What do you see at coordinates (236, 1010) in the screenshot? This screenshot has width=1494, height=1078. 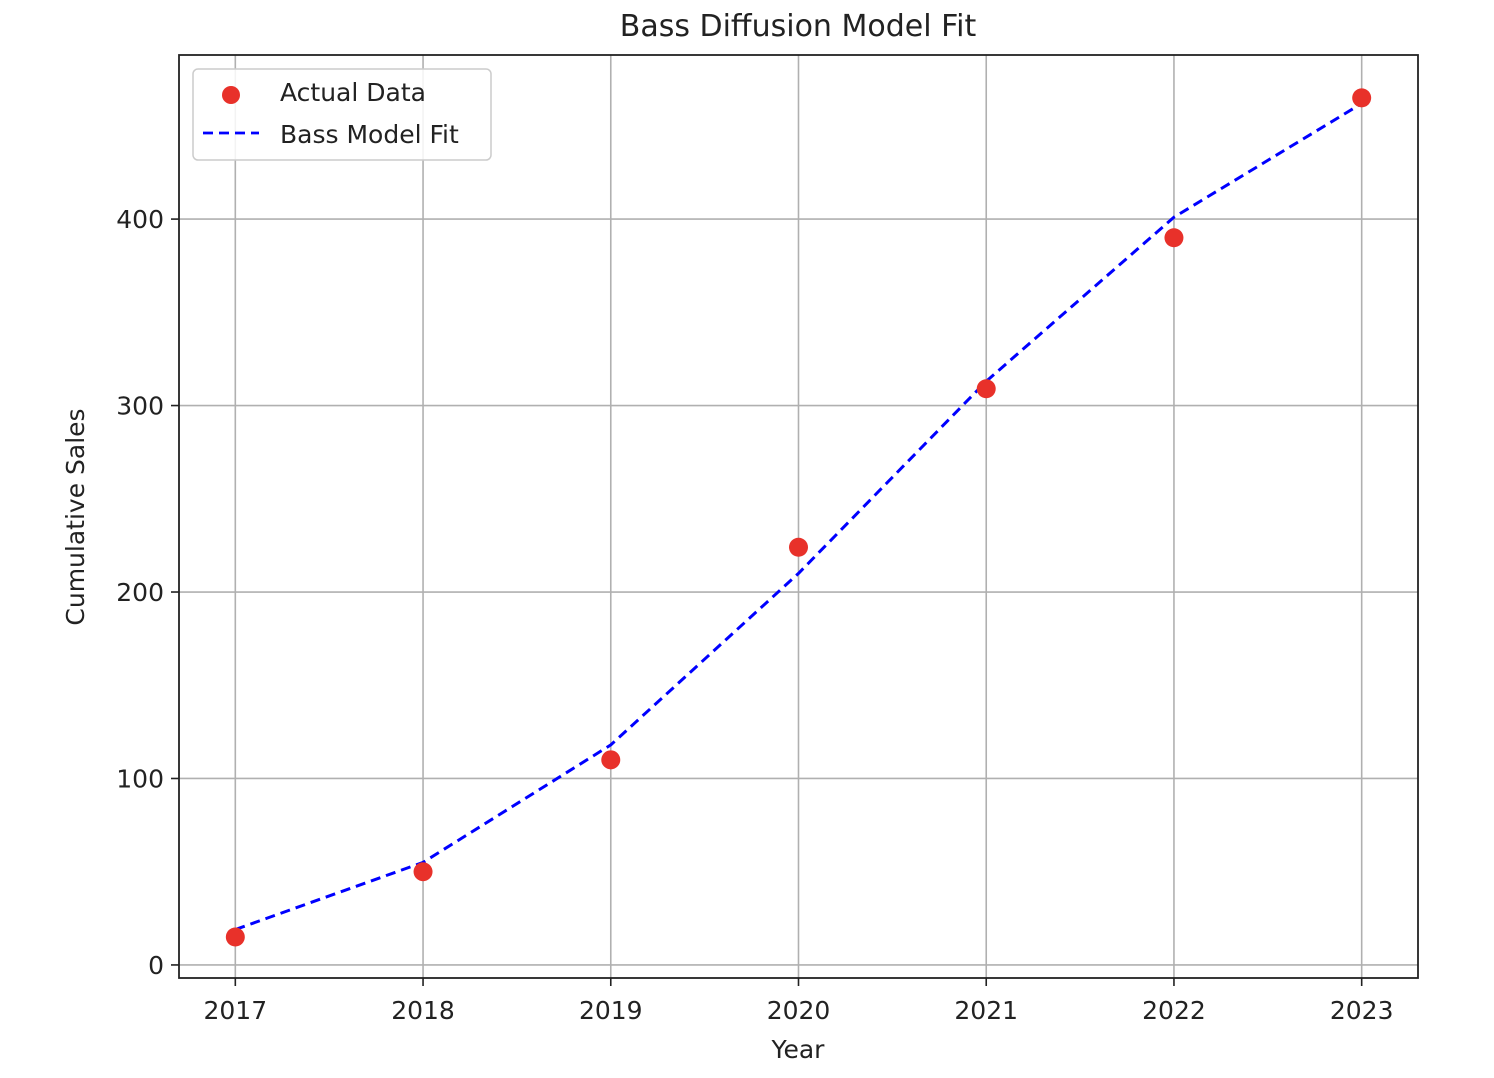 I see `x-tick-label: 2017` at bounding box center [236, 1010].